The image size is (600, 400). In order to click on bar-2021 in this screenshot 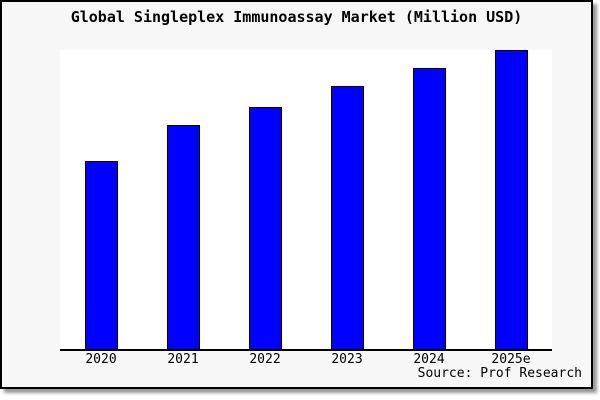, I will do `click(183, 236)`.